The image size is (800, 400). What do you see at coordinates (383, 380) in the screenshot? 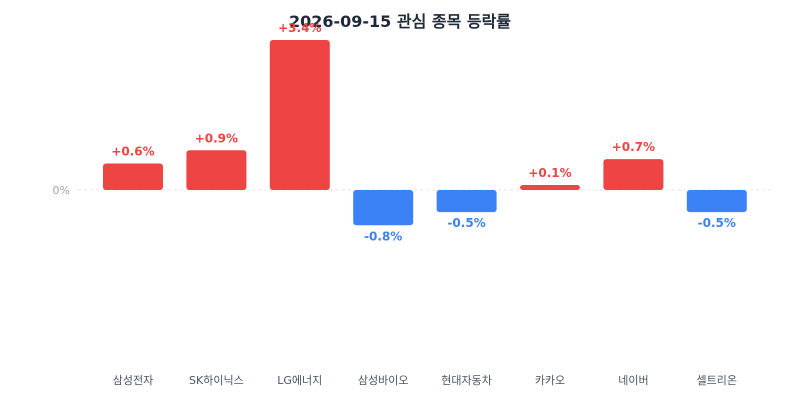
I see `category-label-3: 삼성바이오` at bounding box center [383, 380].